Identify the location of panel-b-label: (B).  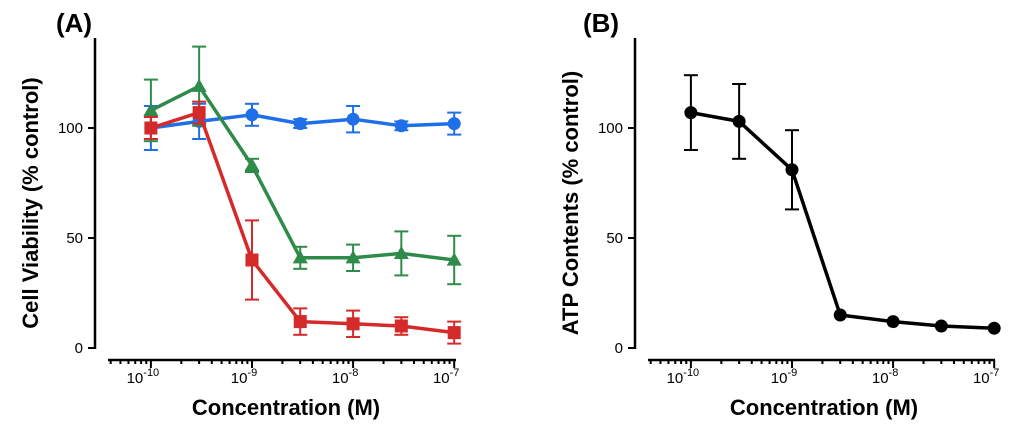
(601, 23).